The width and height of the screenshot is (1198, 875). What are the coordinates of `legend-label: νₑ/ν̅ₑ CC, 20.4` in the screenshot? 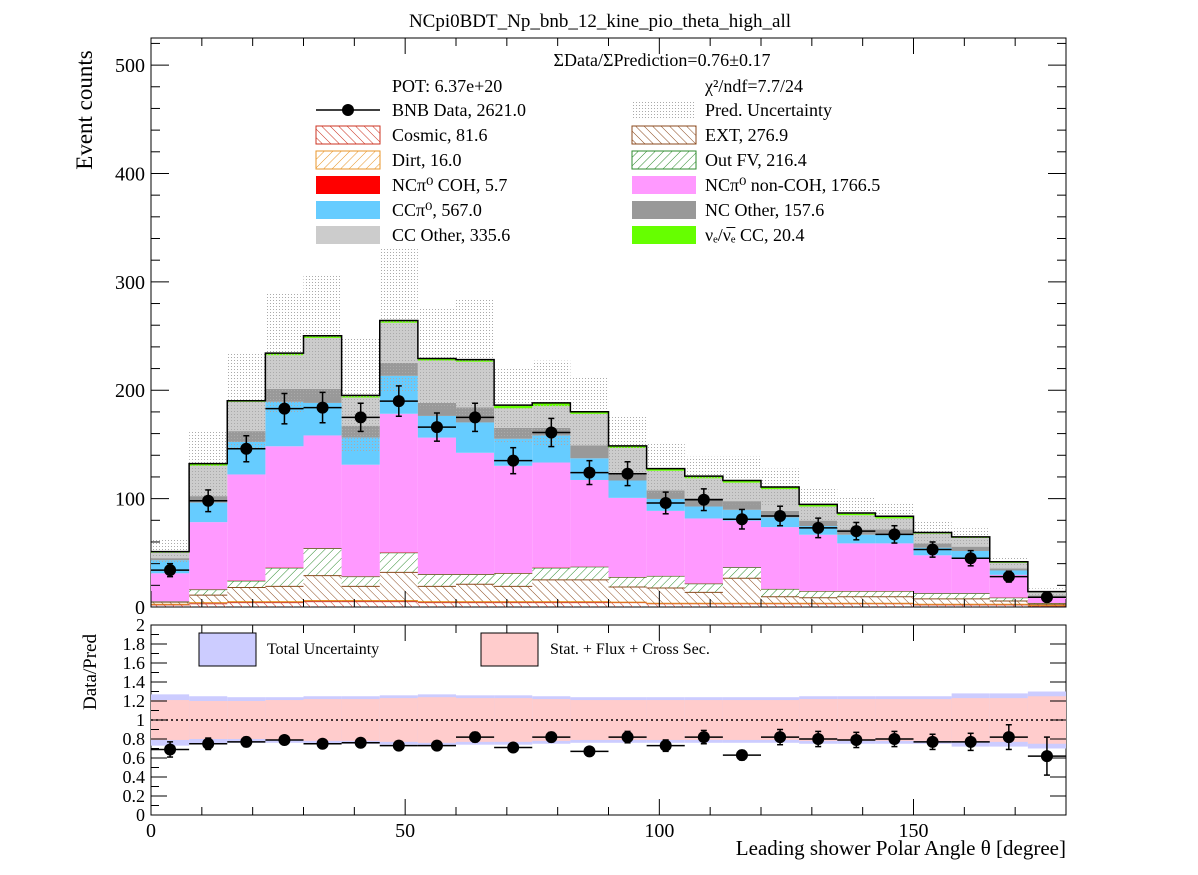 It's located at (755, 235).